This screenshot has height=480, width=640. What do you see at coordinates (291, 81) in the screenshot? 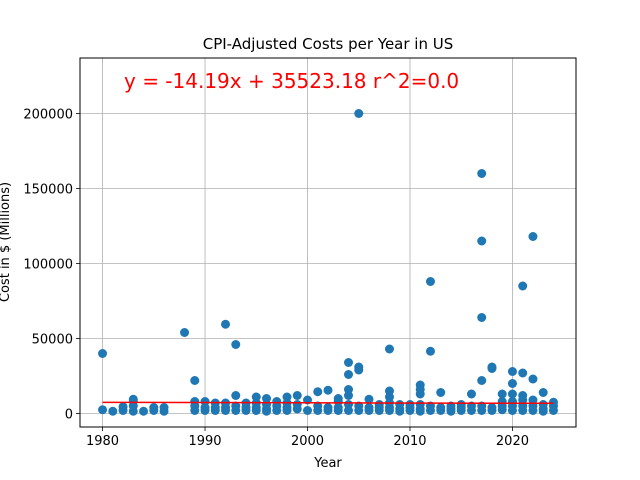
I see `regression-annotation: y = -14.19x + 35523.18 r^2=0.0` at bounding box center [291, 81].